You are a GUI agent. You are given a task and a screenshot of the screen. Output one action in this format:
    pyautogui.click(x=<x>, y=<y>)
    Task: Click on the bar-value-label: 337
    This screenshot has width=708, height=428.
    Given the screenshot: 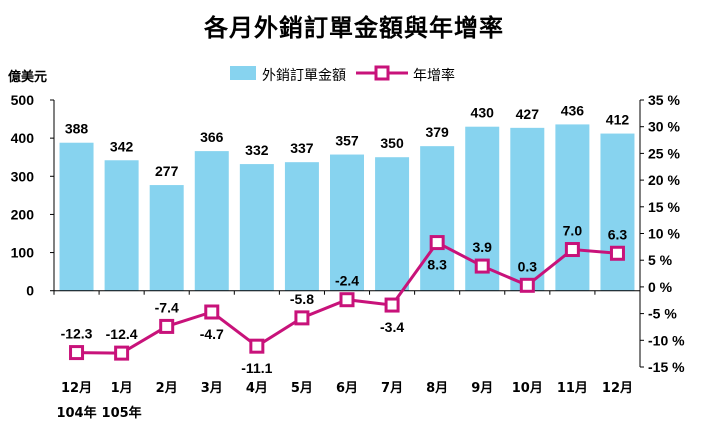 What is the action you would take?
    pyautogui.click(x=302, y=148)
    